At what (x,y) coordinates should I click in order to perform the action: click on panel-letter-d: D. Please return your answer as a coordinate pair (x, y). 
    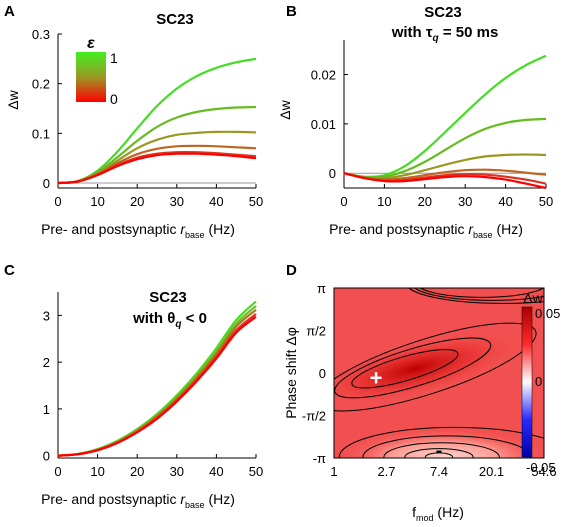
    Looking at the image, I should click on (291, 270).